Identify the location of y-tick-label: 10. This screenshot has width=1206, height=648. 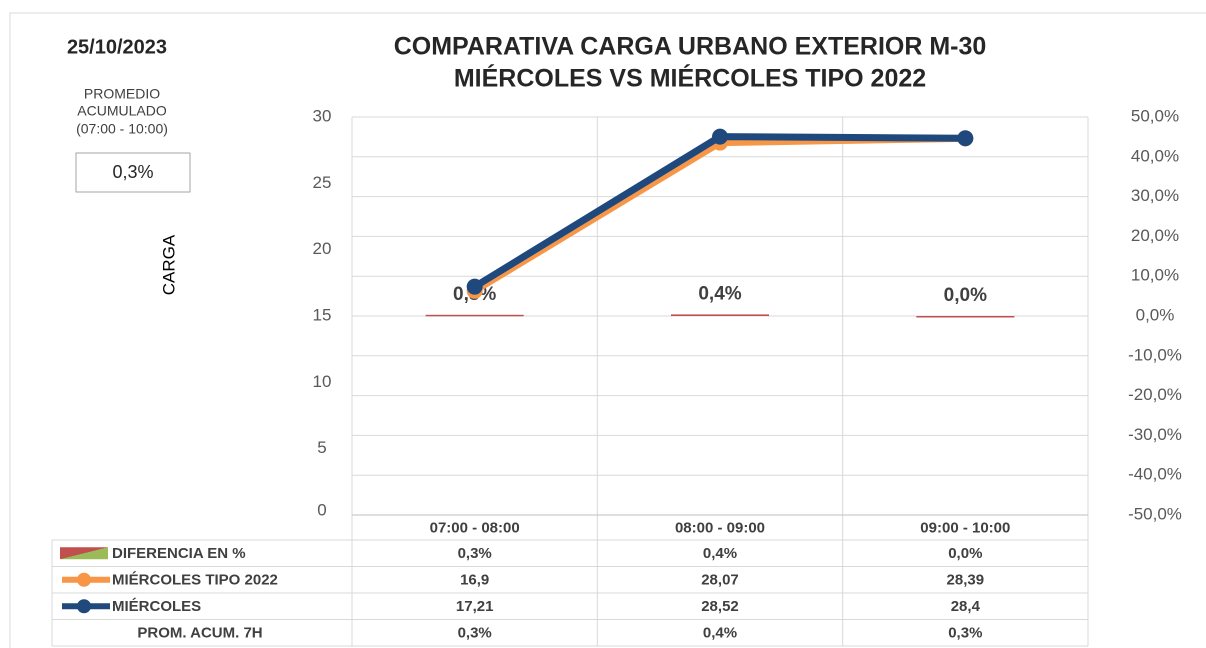
(322, 381).